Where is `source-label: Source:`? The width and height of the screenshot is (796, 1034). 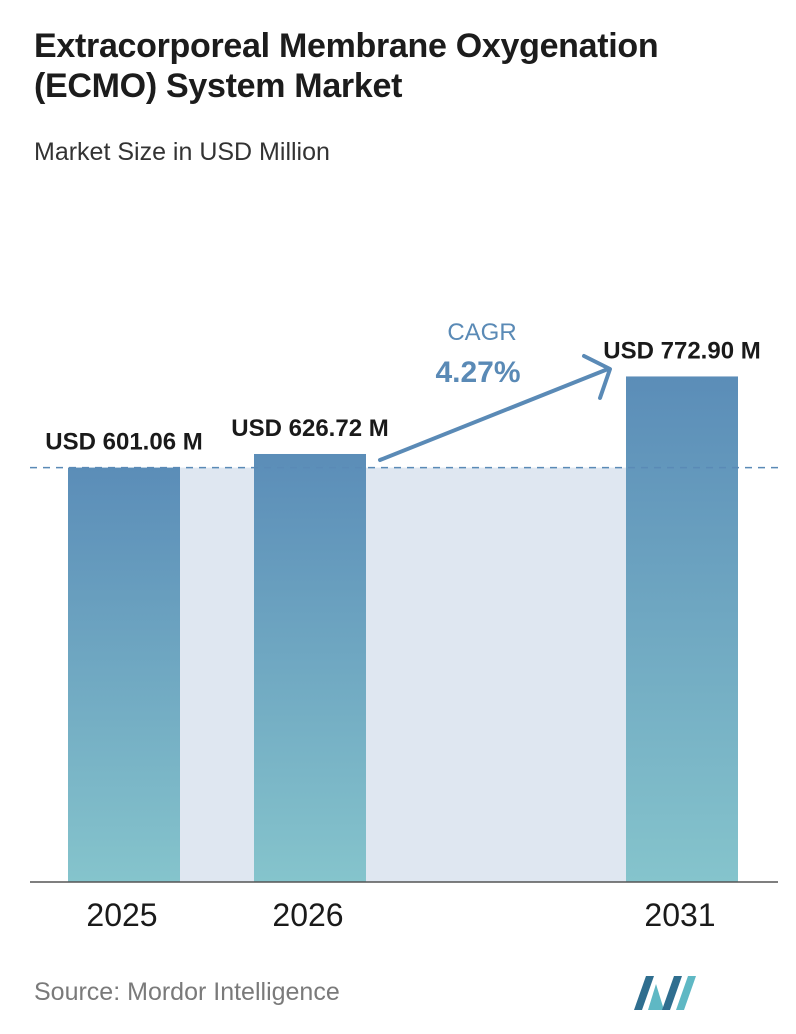
source-label: Source: is located at coordinates (77, 992).